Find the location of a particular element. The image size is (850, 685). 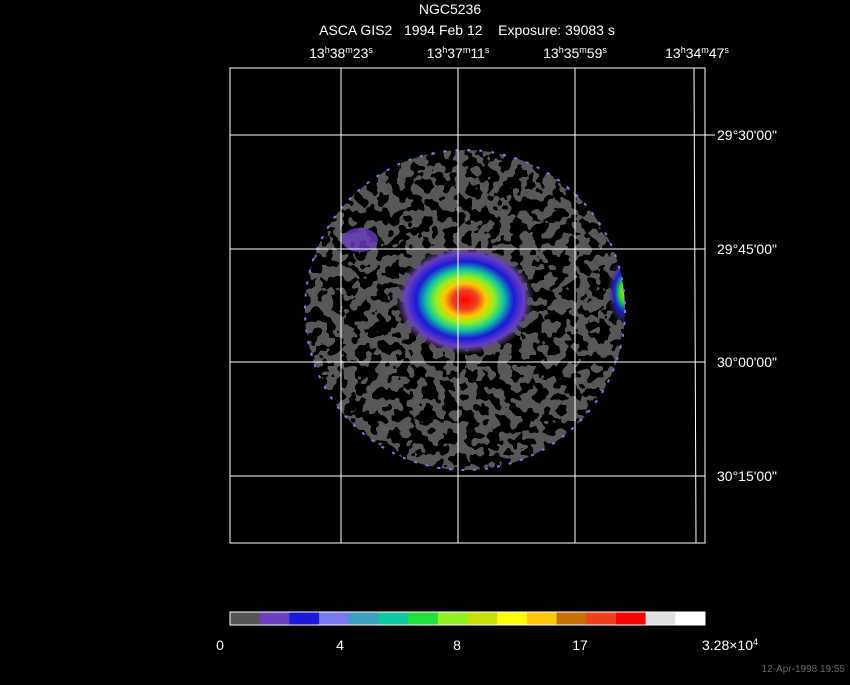

text-part: 3.28×10 is located at coordinates (727, 645).